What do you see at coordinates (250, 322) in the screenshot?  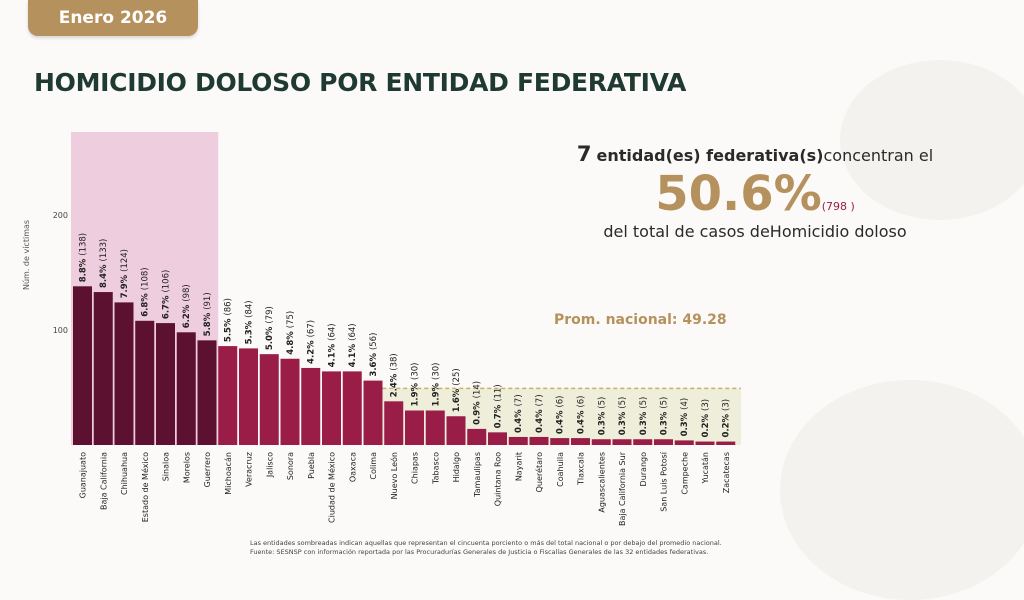 I see `data-label: 5.3% (84)` at bounding box center [250, 322].